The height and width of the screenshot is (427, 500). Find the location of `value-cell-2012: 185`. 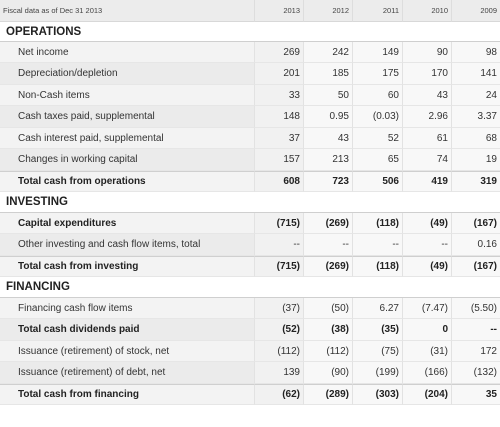

value-cell-2012: 185 is located at coordinates (327, 74).